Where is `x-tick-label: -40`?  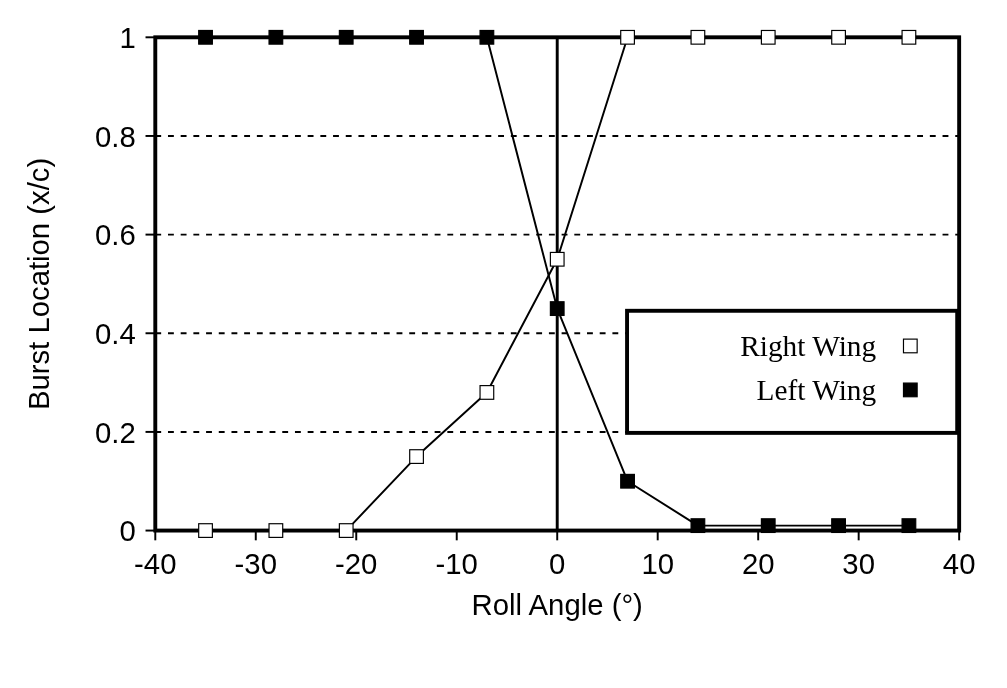
x-tick-label: -40 is located at coordinates (155, 563).